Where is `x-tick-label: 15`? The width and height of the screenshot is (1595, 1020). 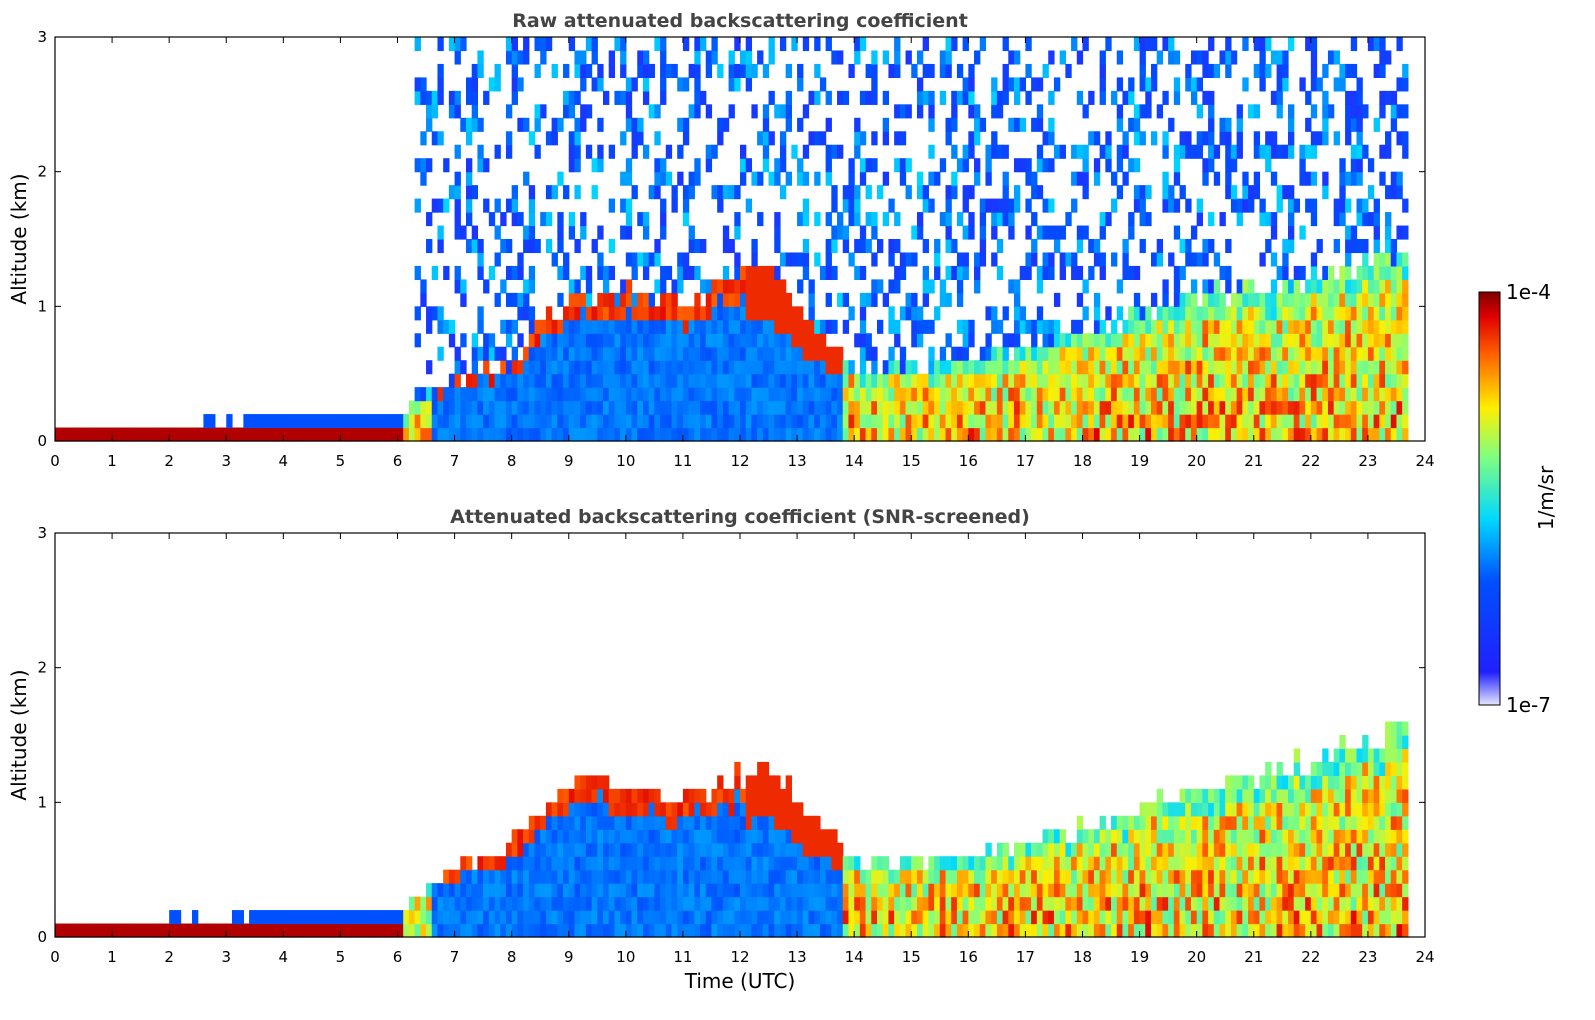
x-tick-label: 15 is located at coordinates (911, 461).